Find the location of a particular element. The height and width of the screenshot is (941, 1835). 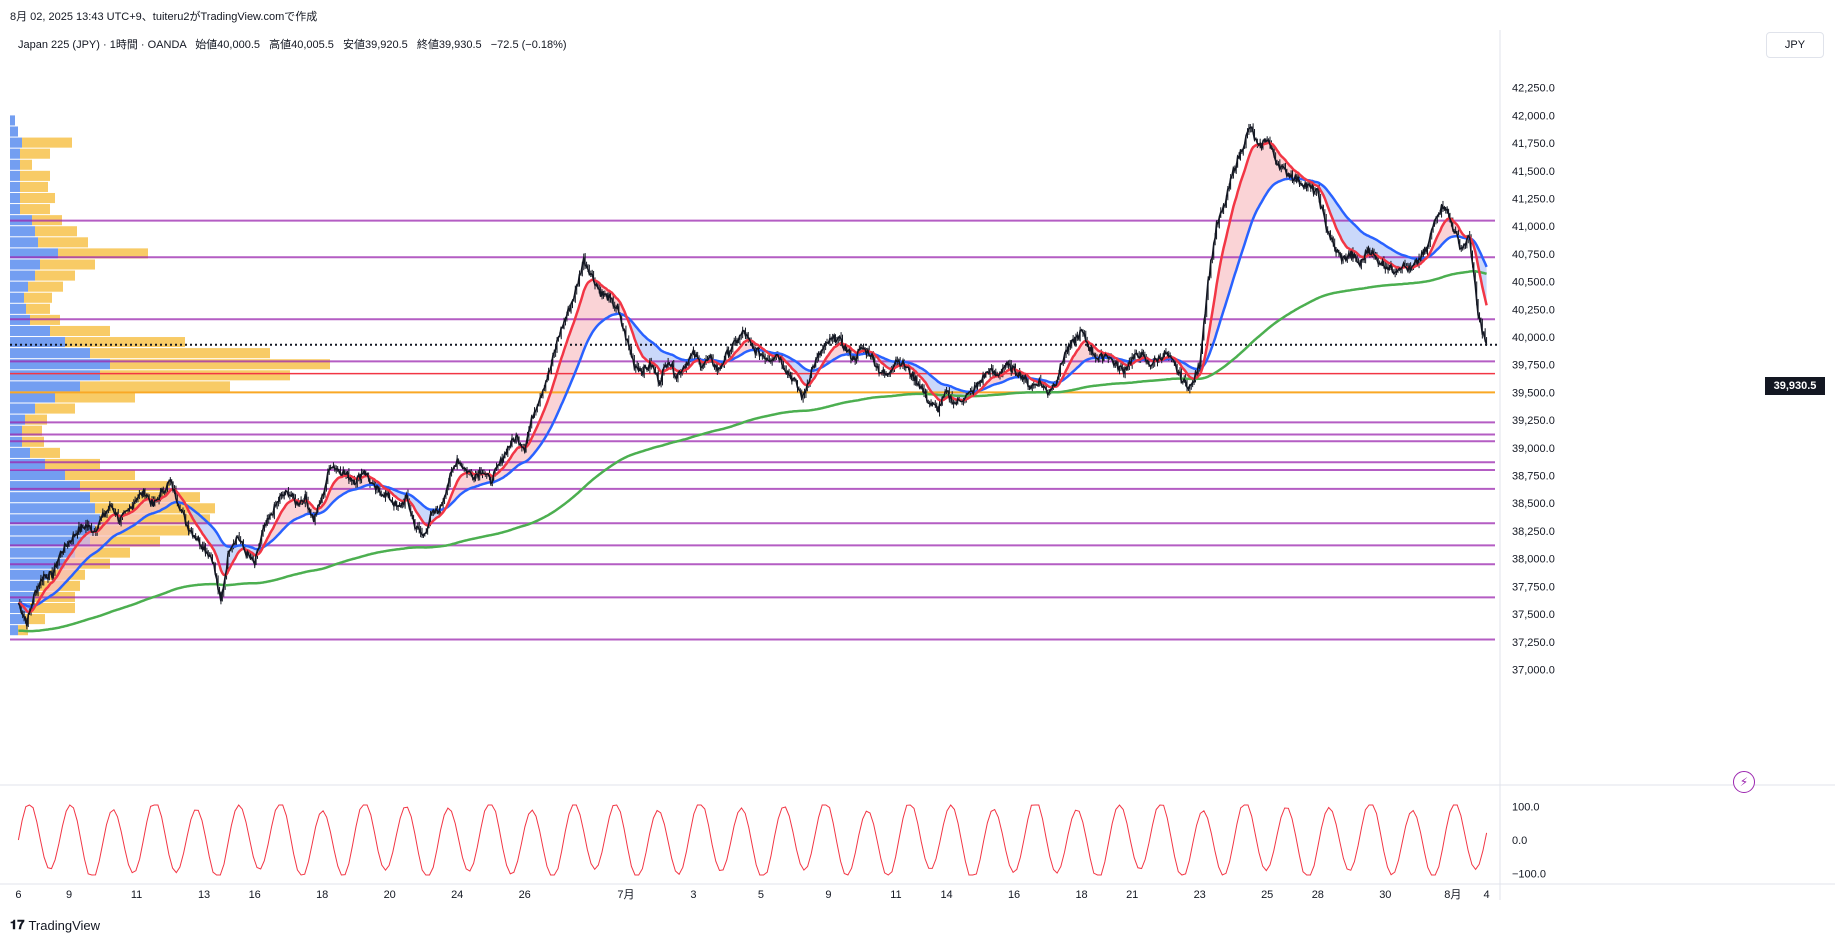

currency-selector: JPY is located at coordinates (1795, 45).